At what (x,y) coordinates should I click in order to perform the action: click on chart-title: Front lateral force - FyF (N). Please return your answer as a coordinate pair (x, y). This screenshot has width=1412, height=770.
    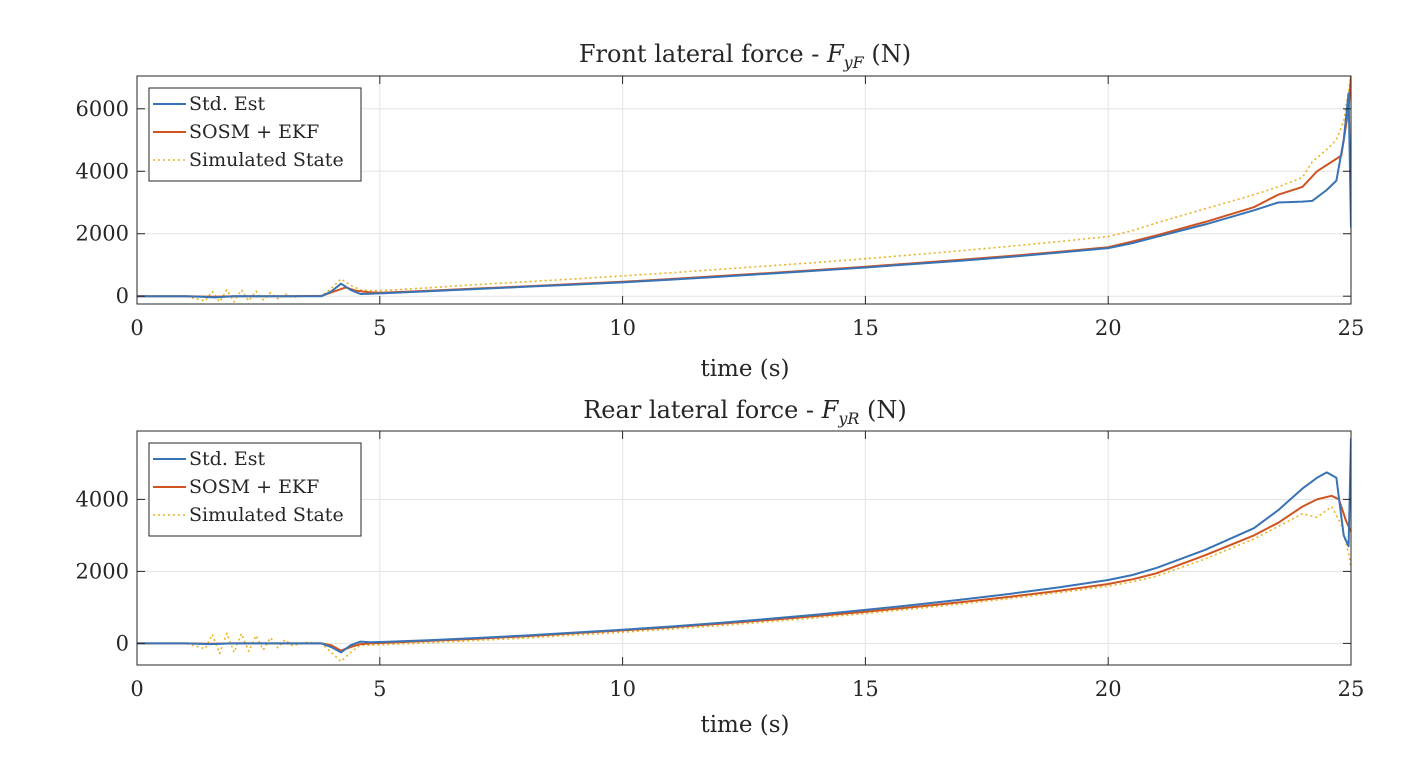
    Looking at the image, I should click on (745, 56).